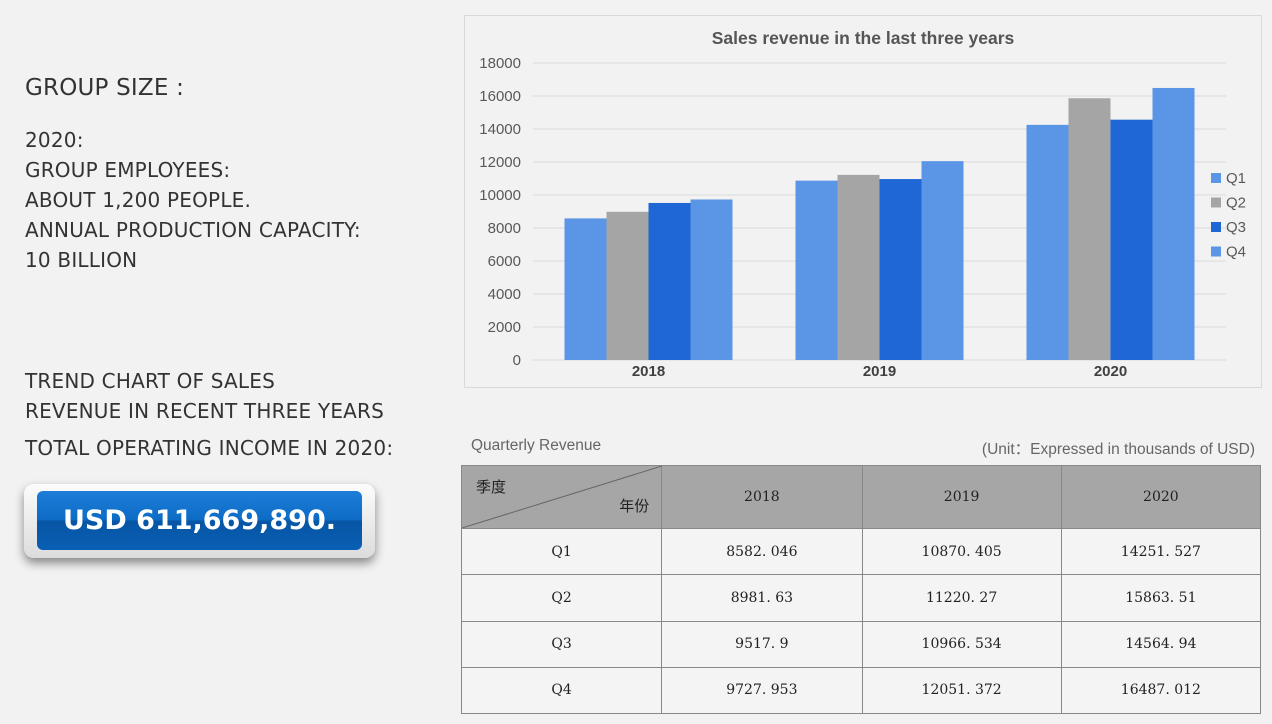 Image resolution: width=1272 pixels, height=724 pixels. Describe the element at coordinates (1236, 203) in the screenshot. I see `legend-label: Q2` at that location.